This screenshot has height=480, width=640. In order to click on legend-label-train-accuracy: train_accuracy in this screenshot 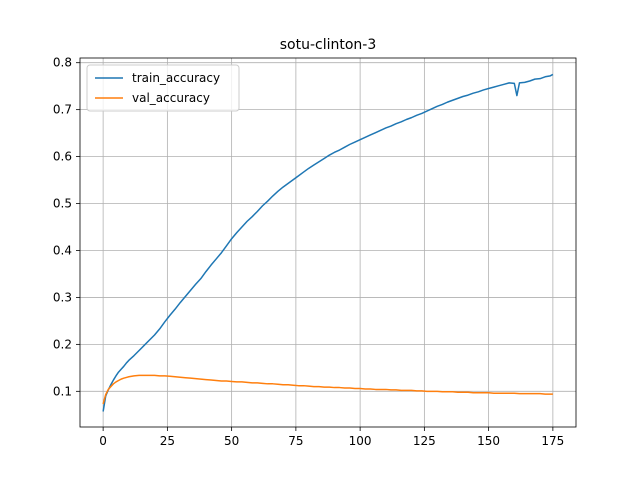, I will do `click(176, 78)`.